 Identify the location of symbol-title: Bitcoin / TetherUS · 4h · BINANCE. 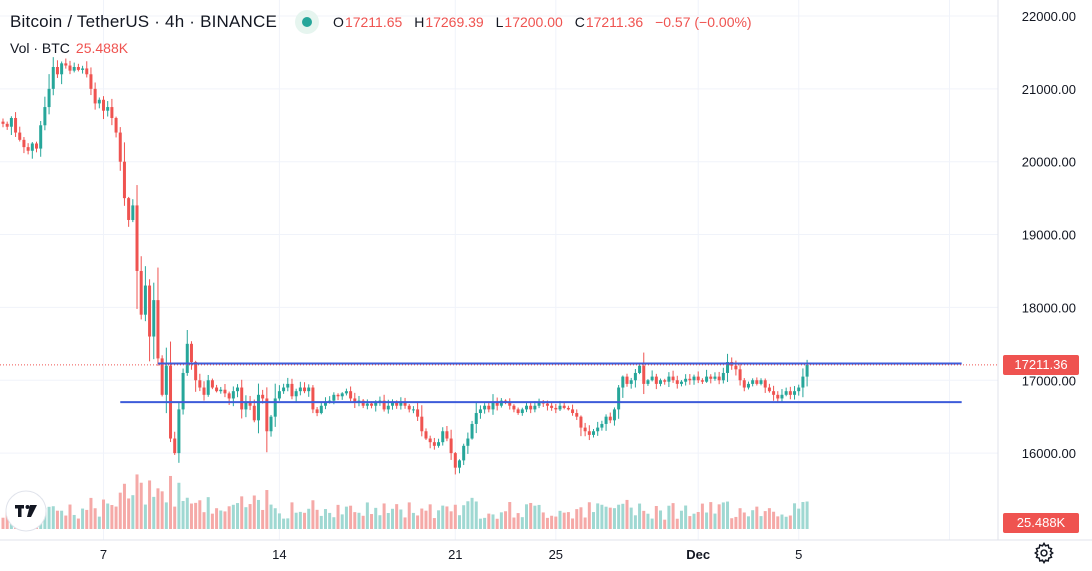
(144, 21).